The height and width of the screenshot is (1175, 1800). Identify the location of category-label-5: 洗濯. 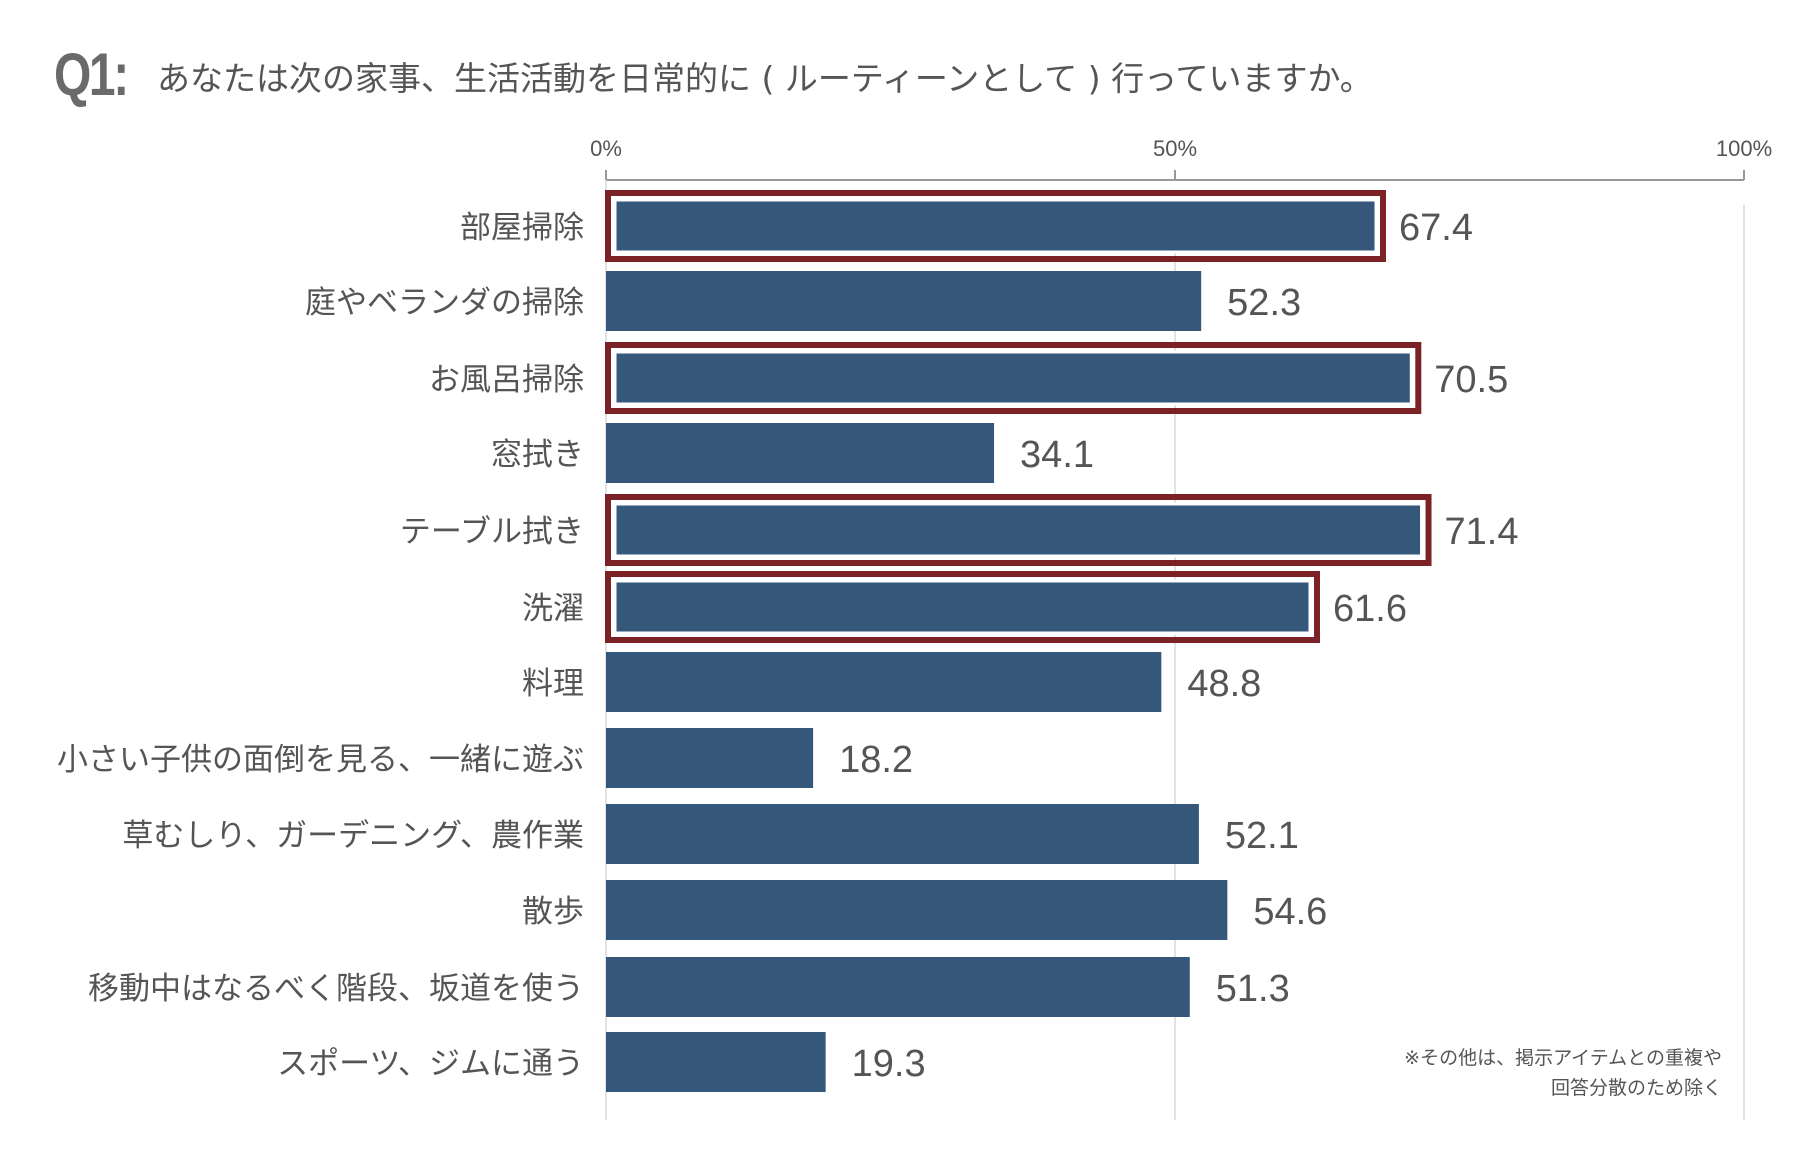
(553, 609).